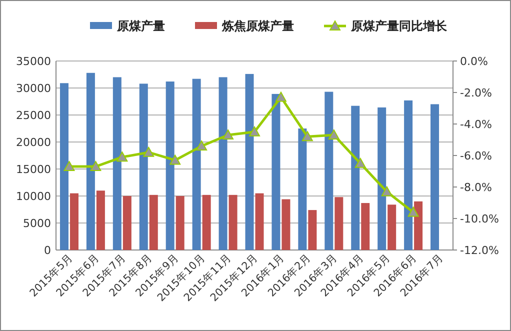 The height and width of the screenshot is (331, 511). I want to click on y2-tick-label: 0.0%, so click(474, 61).